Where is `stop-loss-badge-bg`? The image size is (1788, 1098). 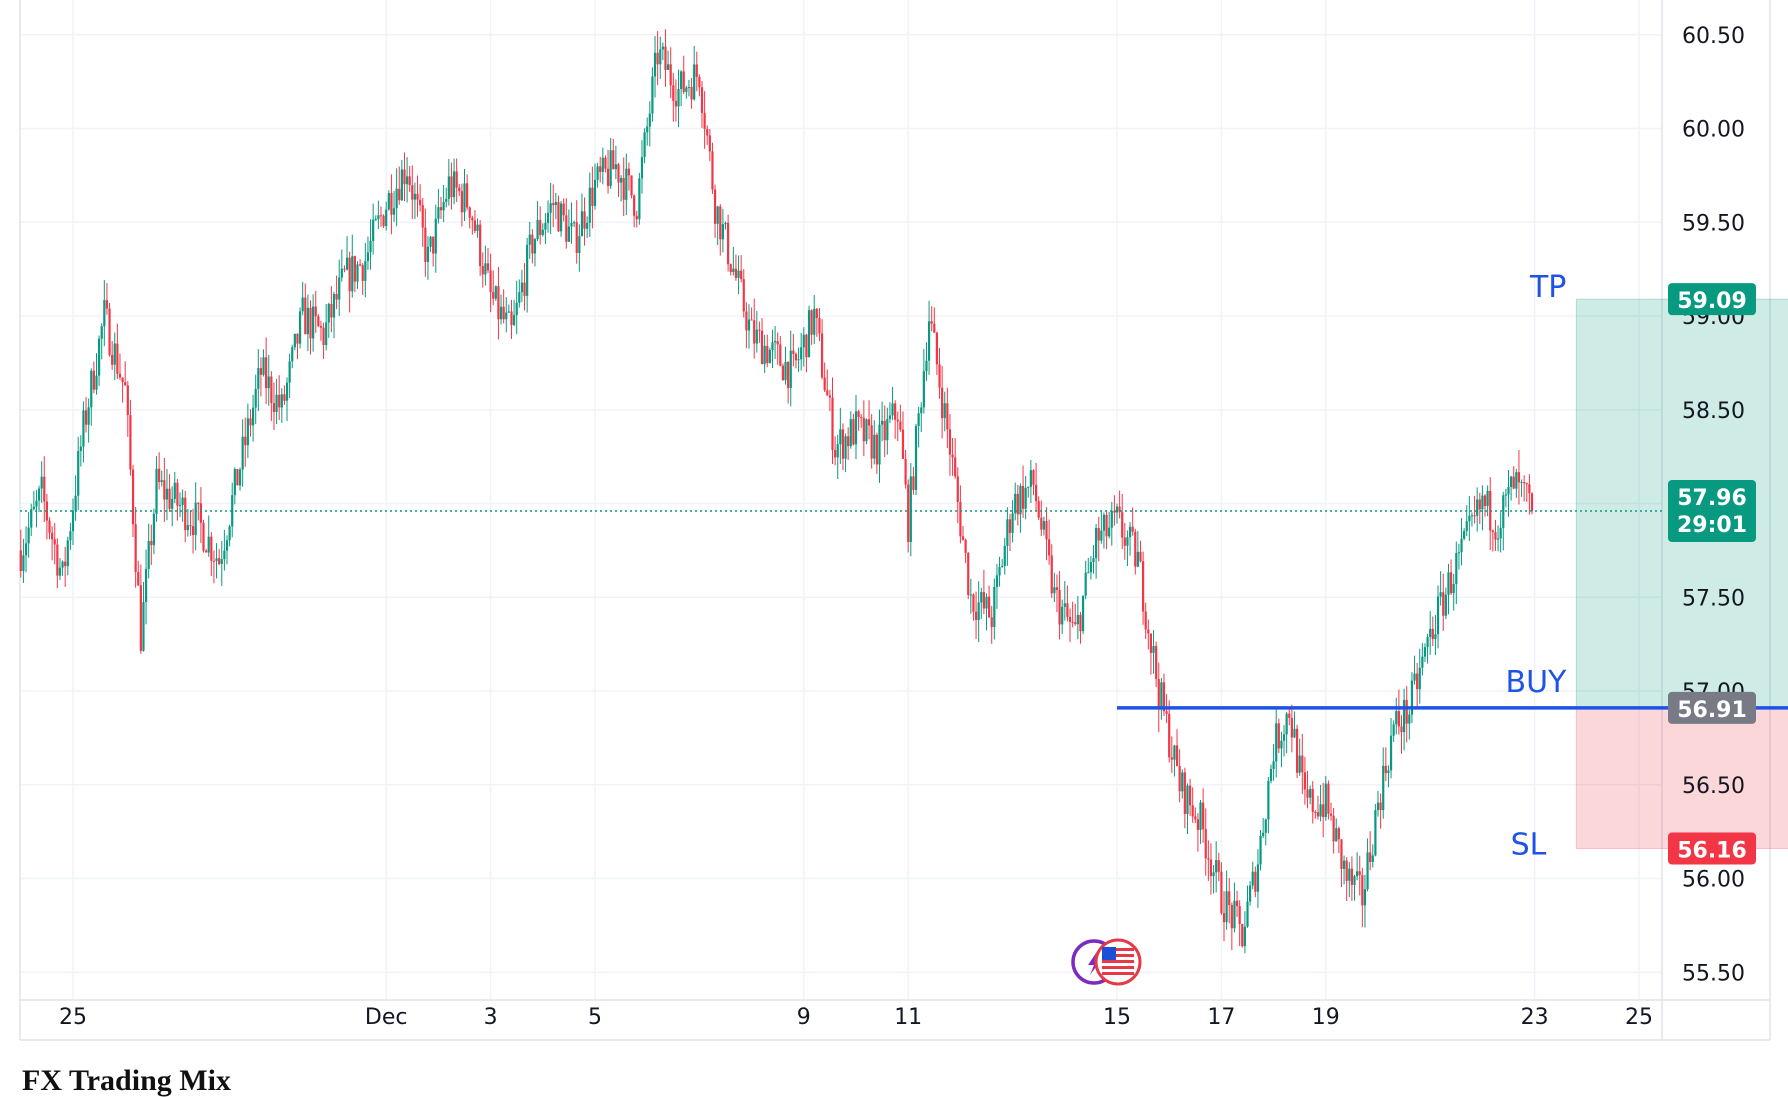
stop-loss-badge-bg is located at coordinates (1712, 848).